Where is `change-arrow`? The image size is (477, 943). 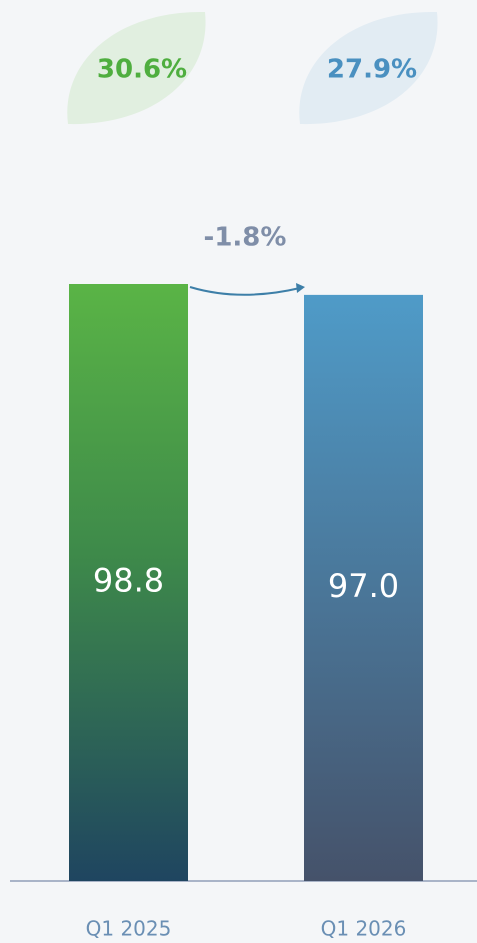 change-arrow is located at coordinates (245, 291).